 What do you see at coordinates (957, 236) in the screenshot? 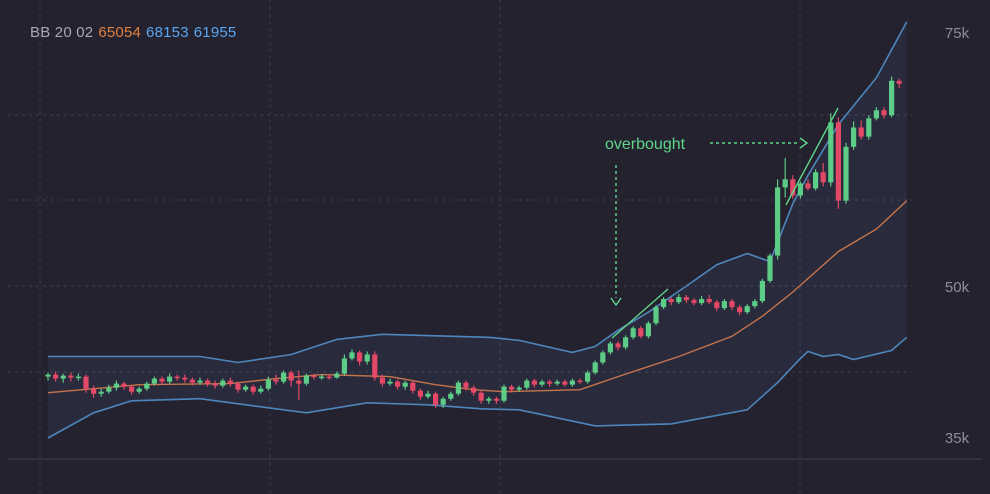
I see `y-axis: 35k 50k 75k` at bounding box center [957, 236].